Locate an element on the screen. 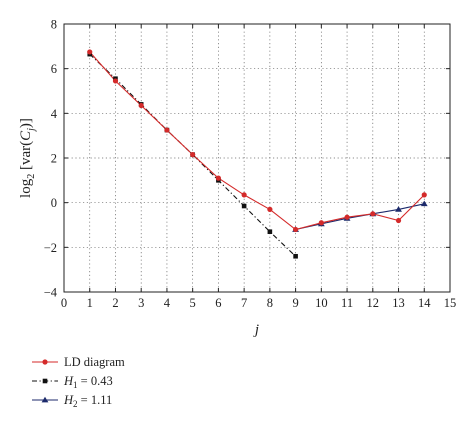 This screenshot has height=427, width=474. y-tick-label: 4 is located at coordinates (54, 114).